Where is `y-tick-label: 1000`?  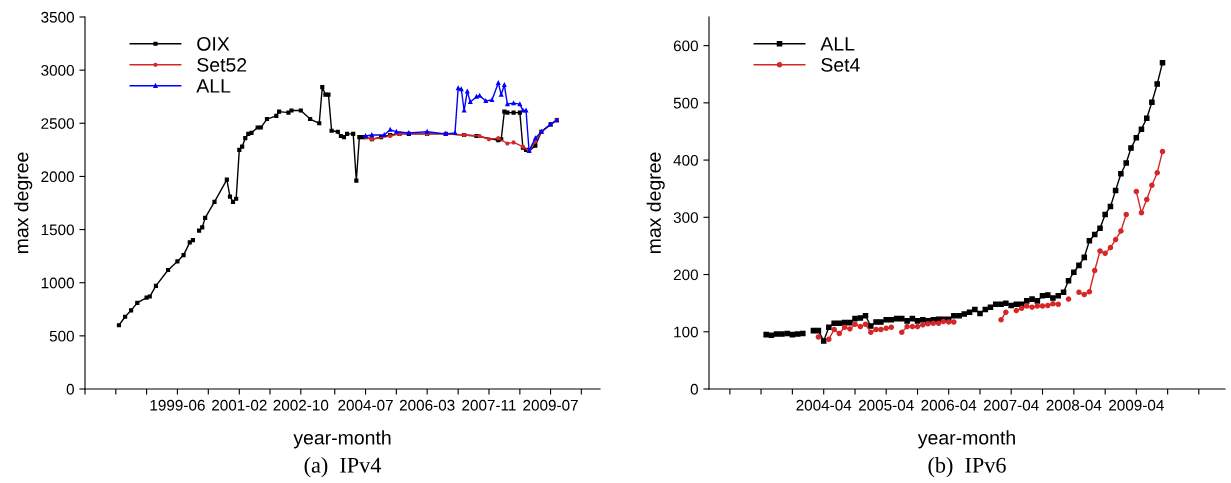 y-tick-label: 1000 is located at coordinates (57, 283).